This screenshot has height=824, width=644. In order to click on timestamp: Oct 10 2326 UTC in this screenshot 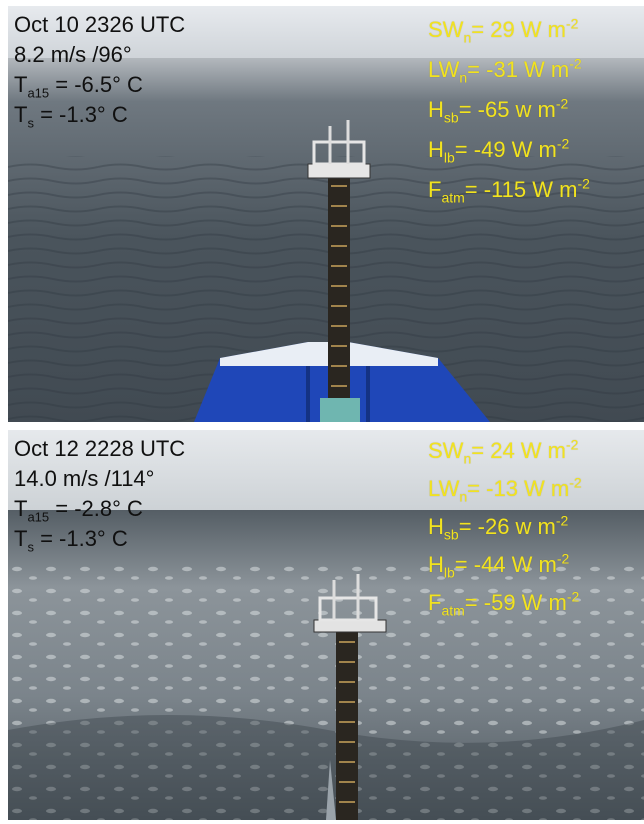, I will do `click(100, 24)`.